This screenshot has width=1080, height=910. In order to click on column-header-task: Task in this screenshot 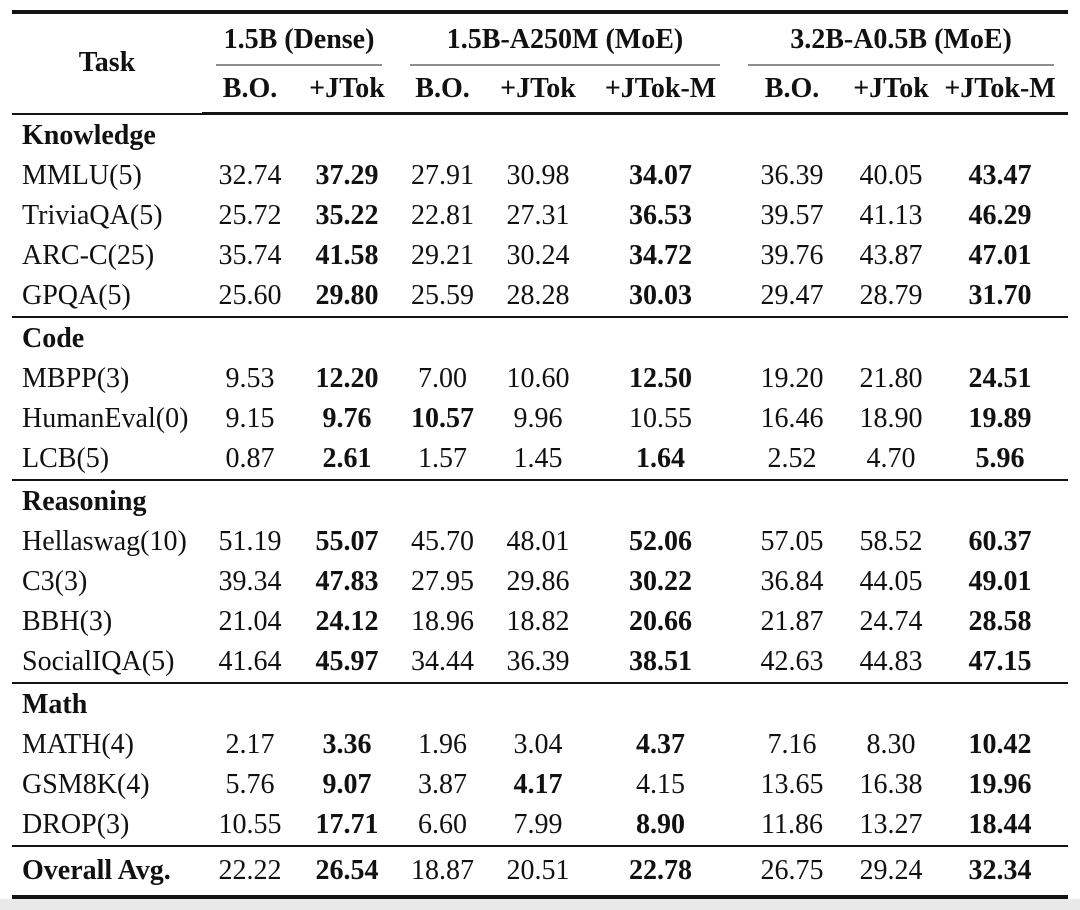, I will do `click(107, 63)`.